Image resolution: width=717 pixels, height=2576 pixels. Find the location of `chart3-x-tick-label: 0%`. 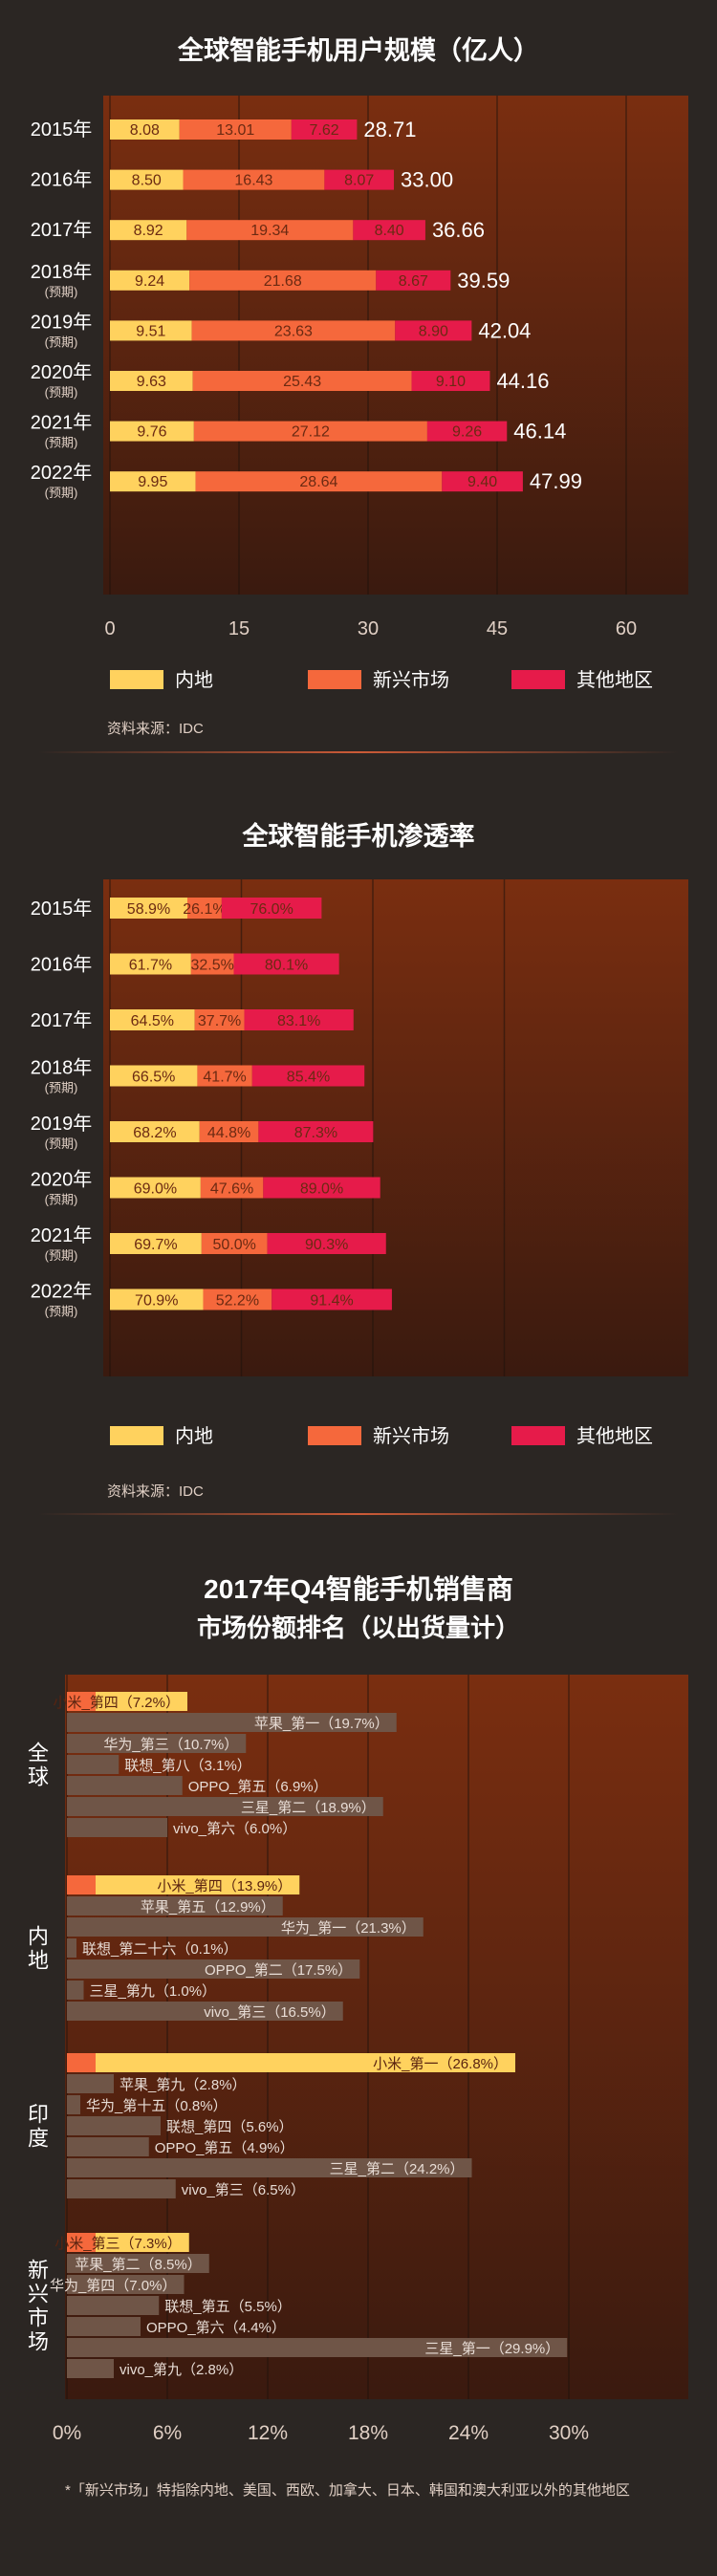

chart3-x-tick-label: 0% is located at coordinates (67, 2433).